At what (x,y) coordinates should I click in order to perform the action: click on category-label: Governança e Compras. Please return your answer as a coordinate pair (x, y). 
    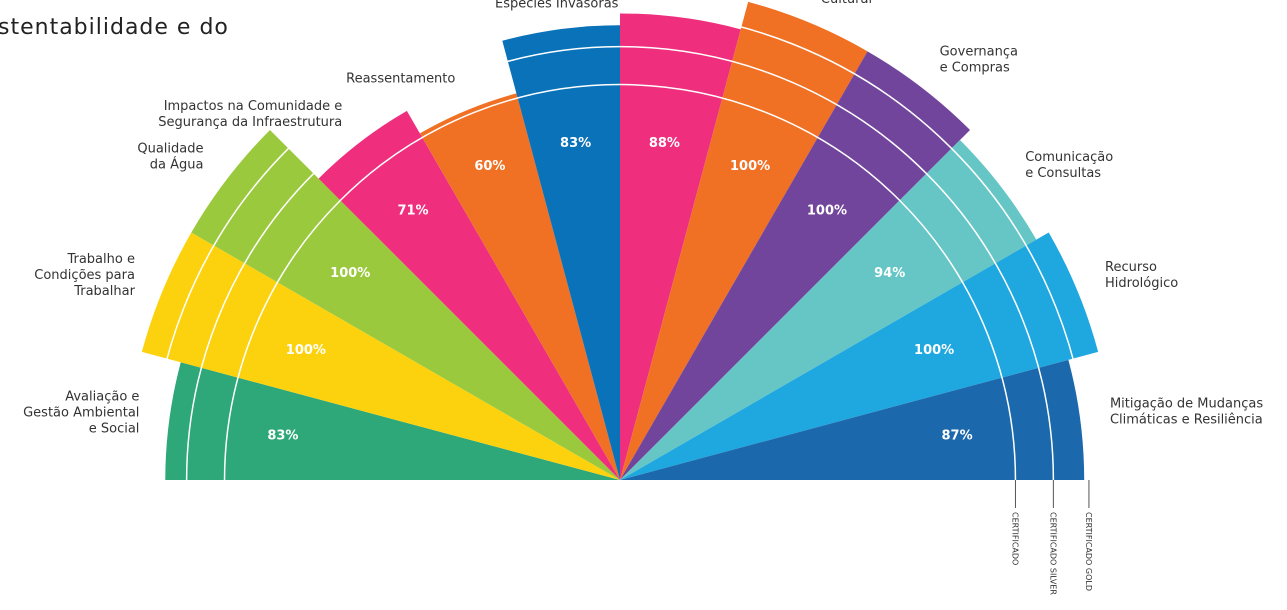
    Looking at the image, I should click on (979, 59).